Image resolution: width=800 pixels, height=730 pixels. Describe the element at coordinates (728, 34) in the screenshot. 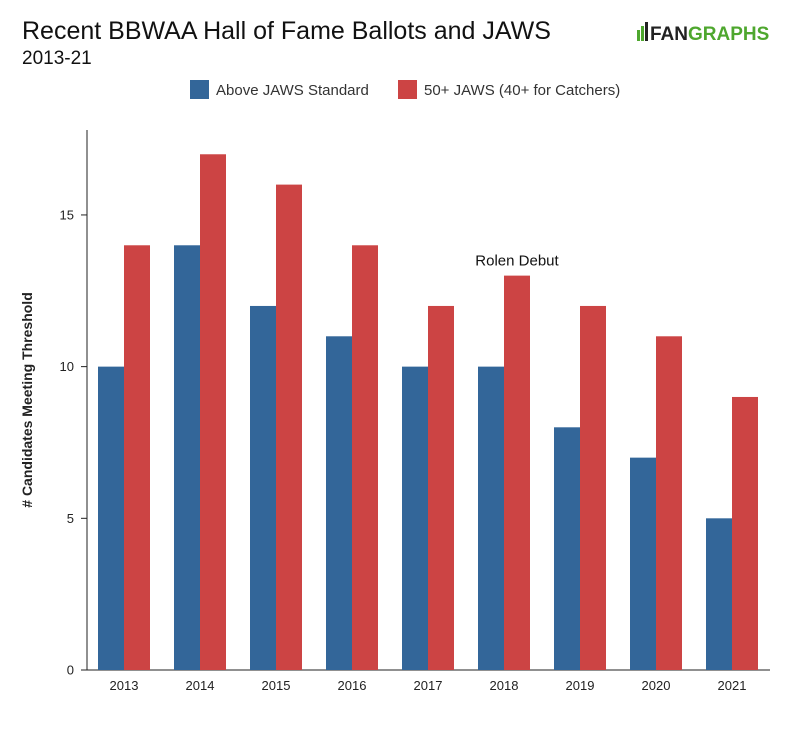

I see `logo-graphs-text: GRAPHS` at that location.